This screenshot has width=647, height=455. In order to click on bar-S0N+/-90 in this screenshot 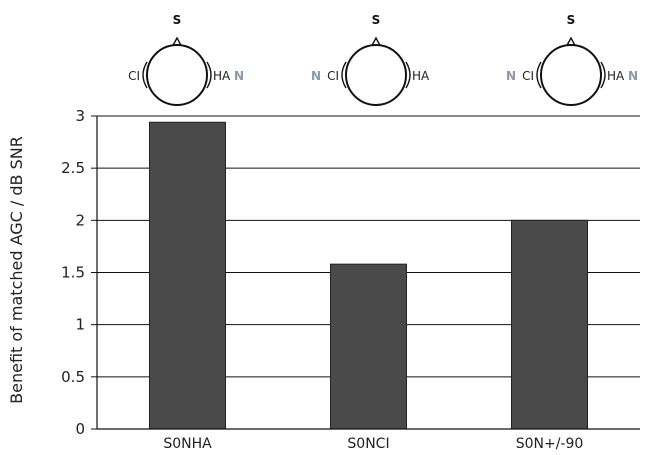, I will do `click(549, 324)`.